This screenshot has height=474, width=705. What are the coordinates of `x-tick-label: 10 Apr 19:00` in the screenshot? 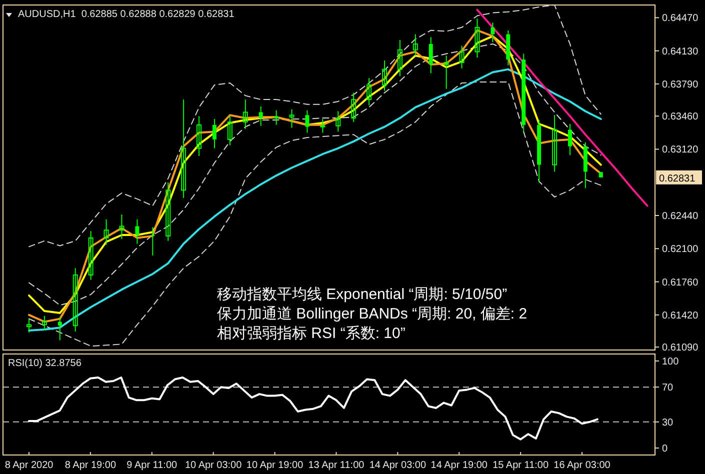 It's located at (275, 465).